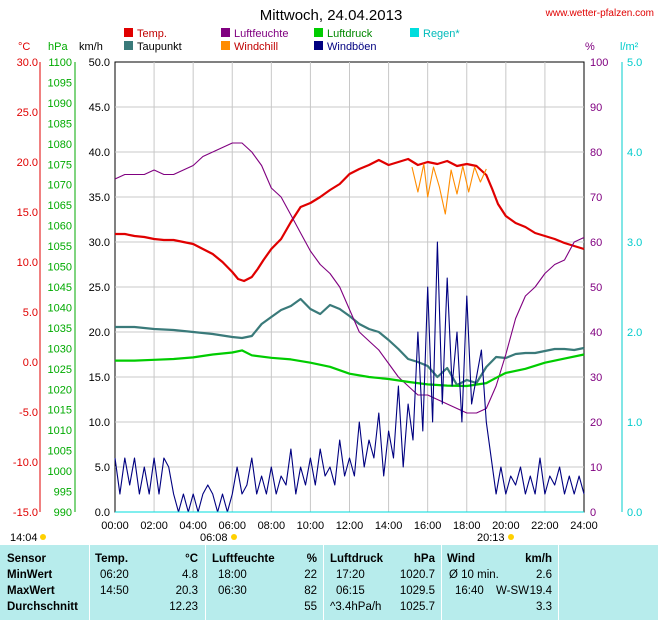 Image resolution: width=658 pixels, height=620 pixels. Describe the element at coordinates (356, 607) in the screenshot. I see `stats-press-time: ^3.4hPa/h` at that location.